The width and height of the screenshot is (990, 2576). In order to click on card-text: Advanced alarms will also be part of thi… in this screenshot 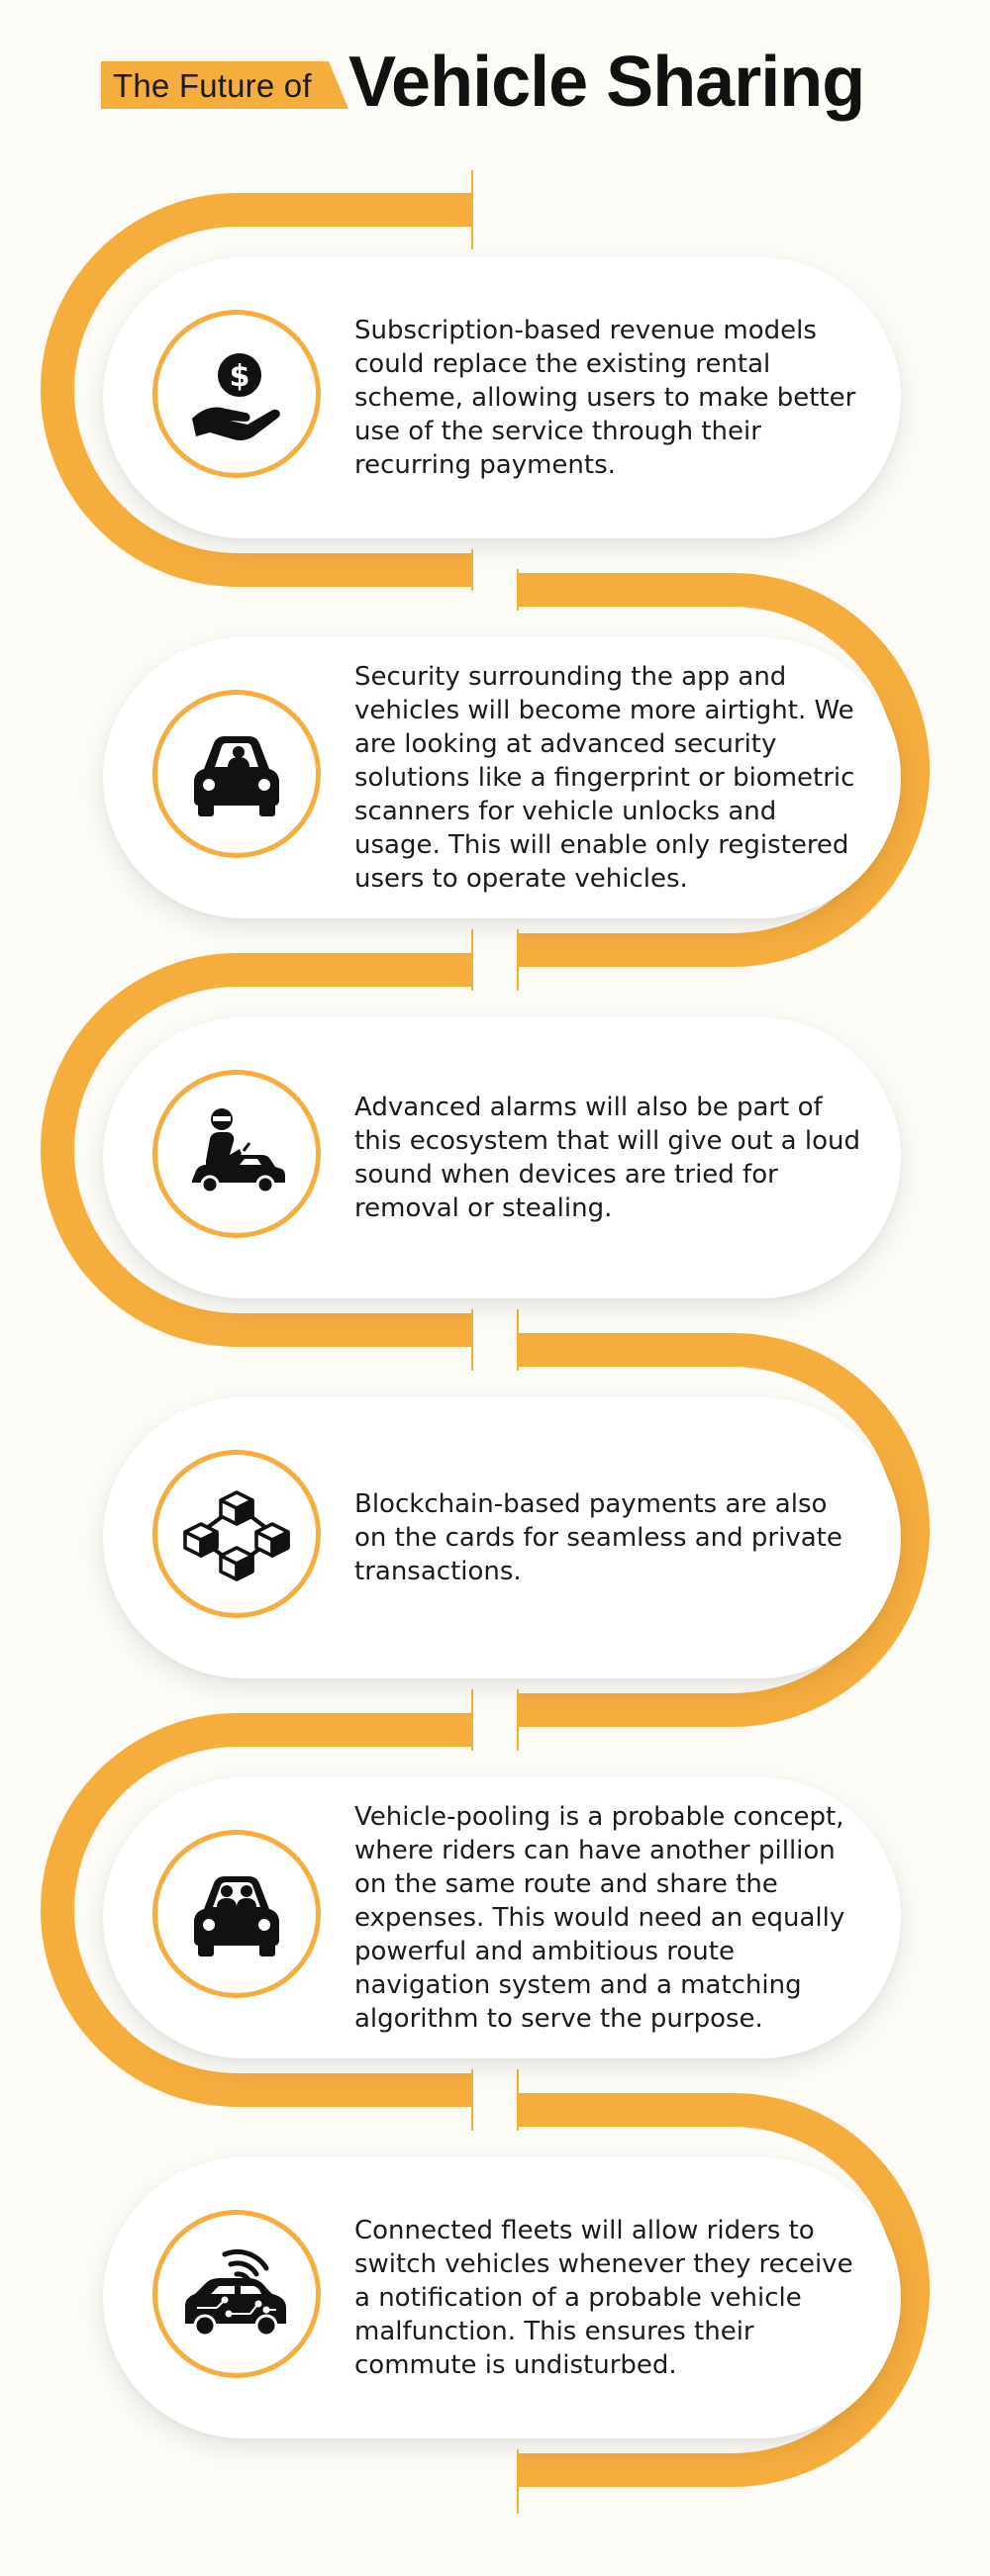, I will do `click(607, 1158)`.